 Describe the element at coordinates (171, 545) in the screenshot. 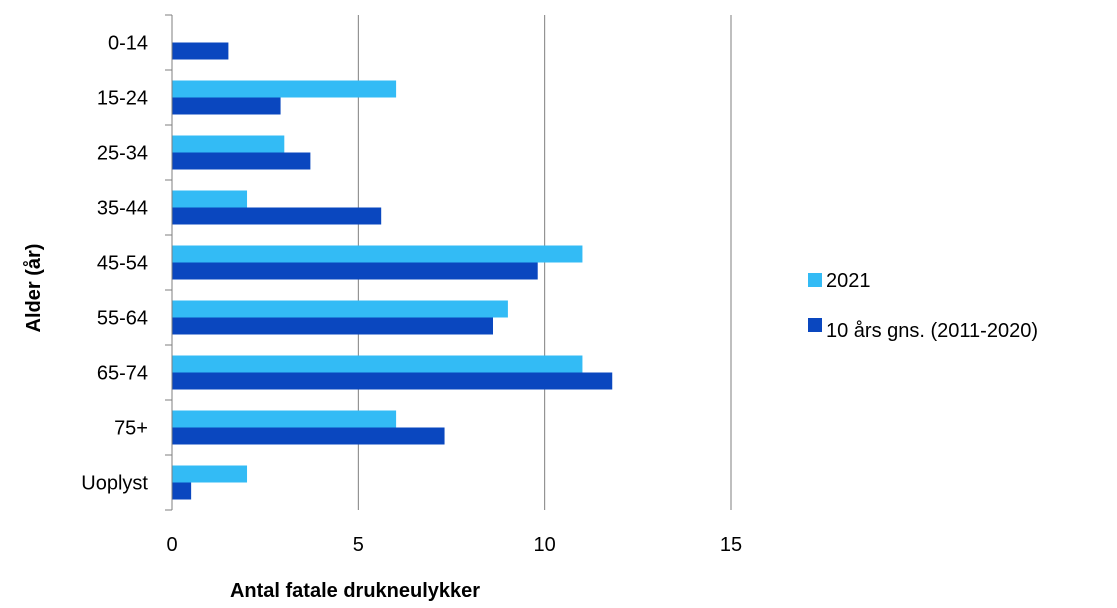

I see `x-tick-label: 0` at that location.